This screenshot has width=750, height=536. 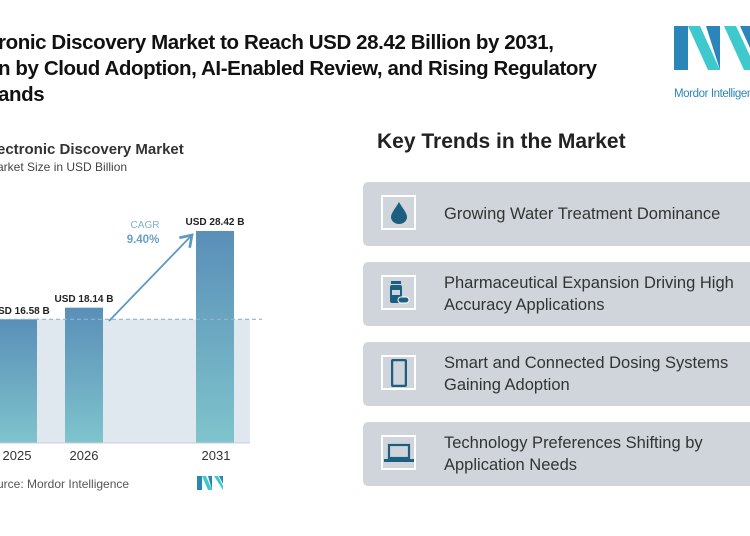 I want to click on bar-2026, so click(x=84, y=375).